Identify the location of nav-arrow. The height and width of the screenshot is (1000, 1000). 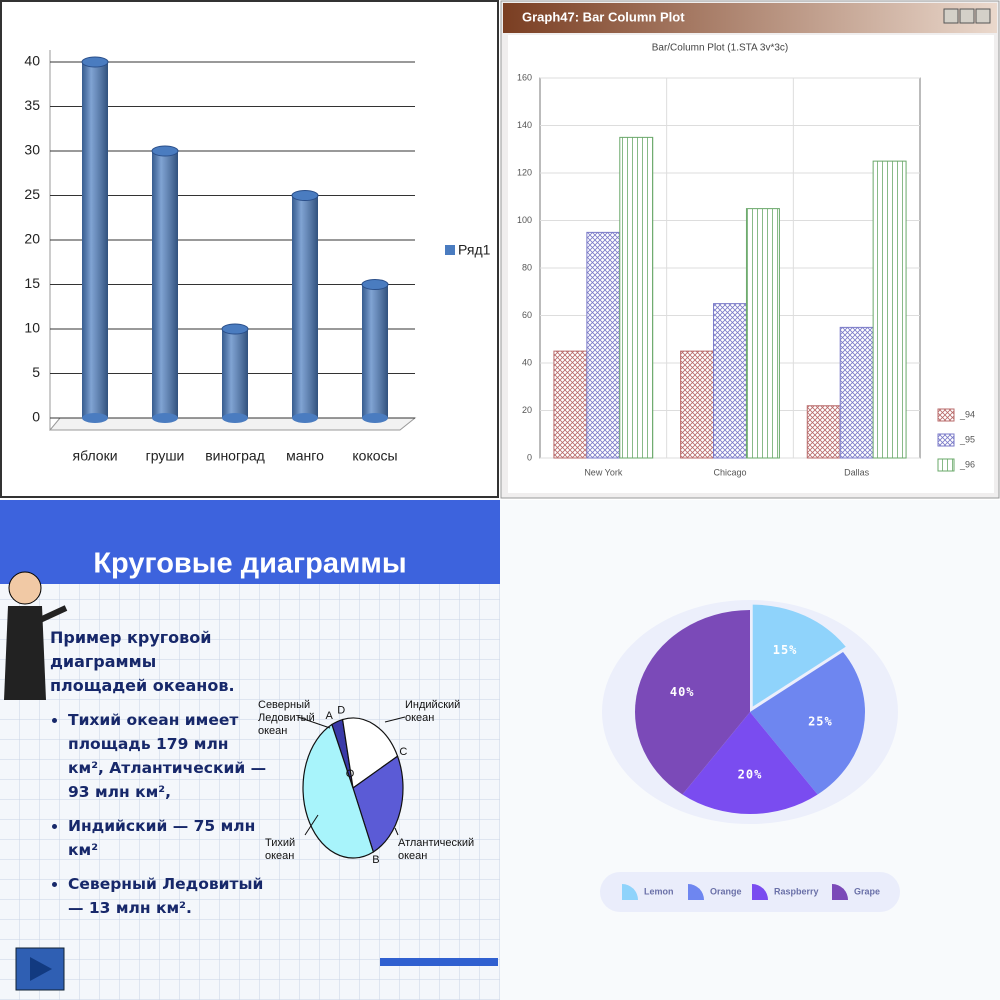
(41, 969).